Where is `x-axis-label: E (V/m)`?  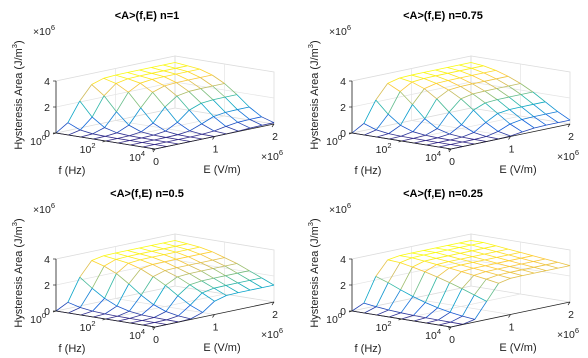
x-axis-label: E (V/m) is located at coordinates (517, 348).